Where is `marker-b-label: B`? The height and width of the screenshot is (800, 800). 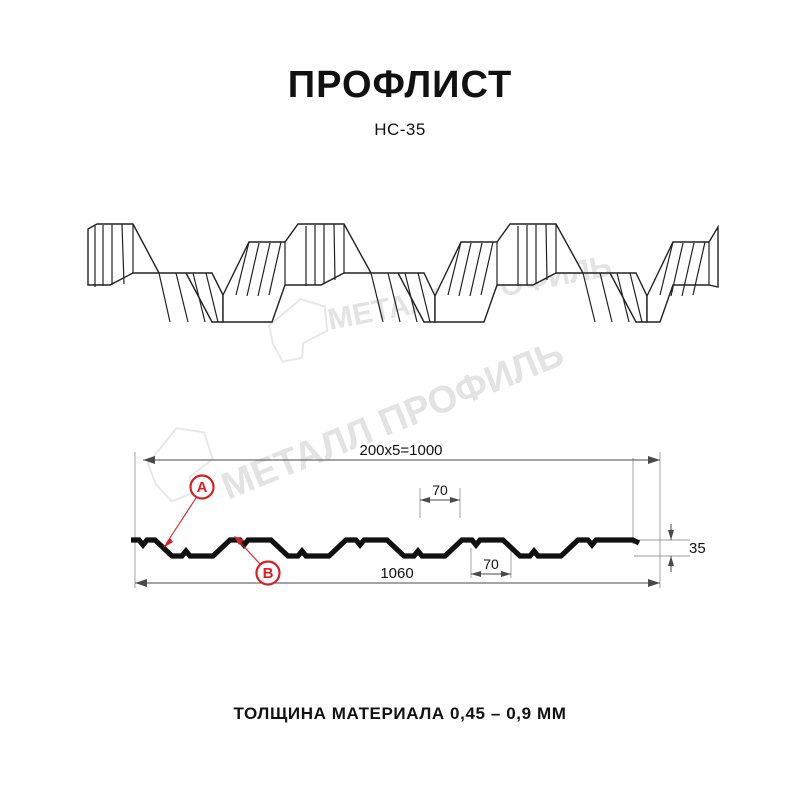 marker-b-label: B is located at coordinates (268, 573).